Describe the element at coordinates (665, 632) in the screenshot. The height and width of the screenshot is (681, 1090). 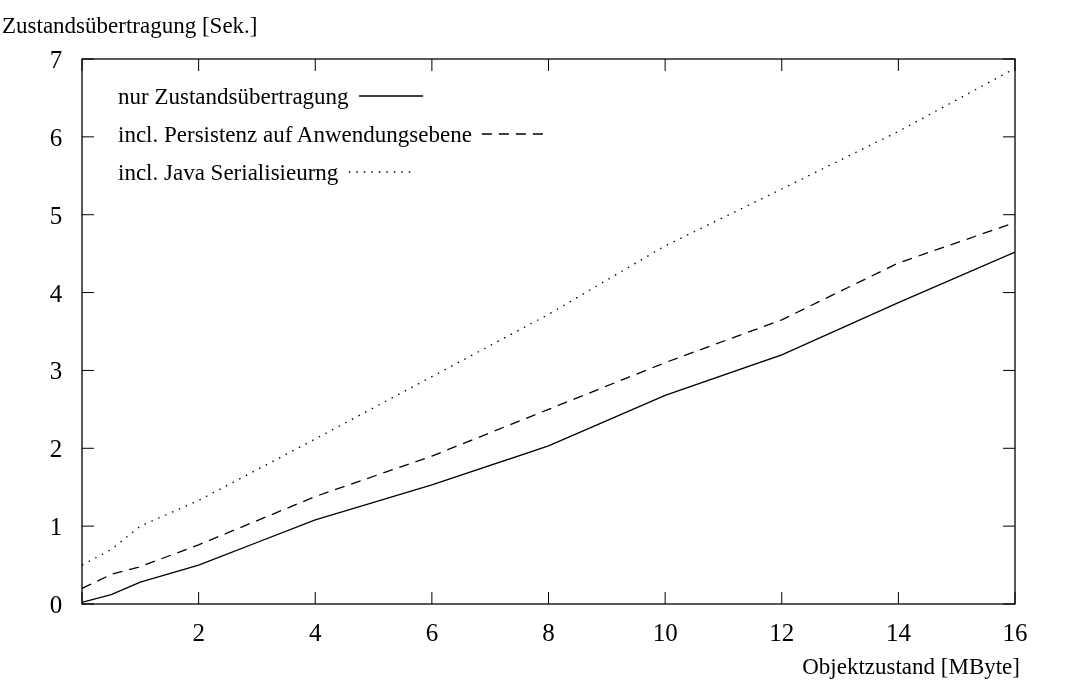
I see `x-tick-label: 10` at that location.